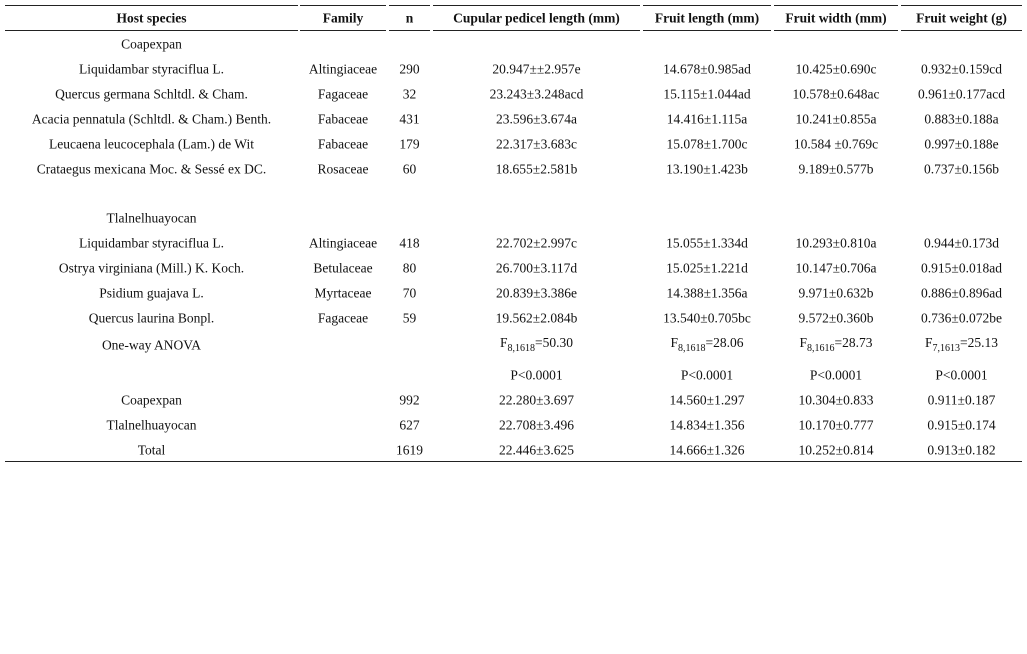  Describe the element at coordinates (151, 318) in the screenshot. I see `table-cell: Quercus laurina Bonpl.` at that location.